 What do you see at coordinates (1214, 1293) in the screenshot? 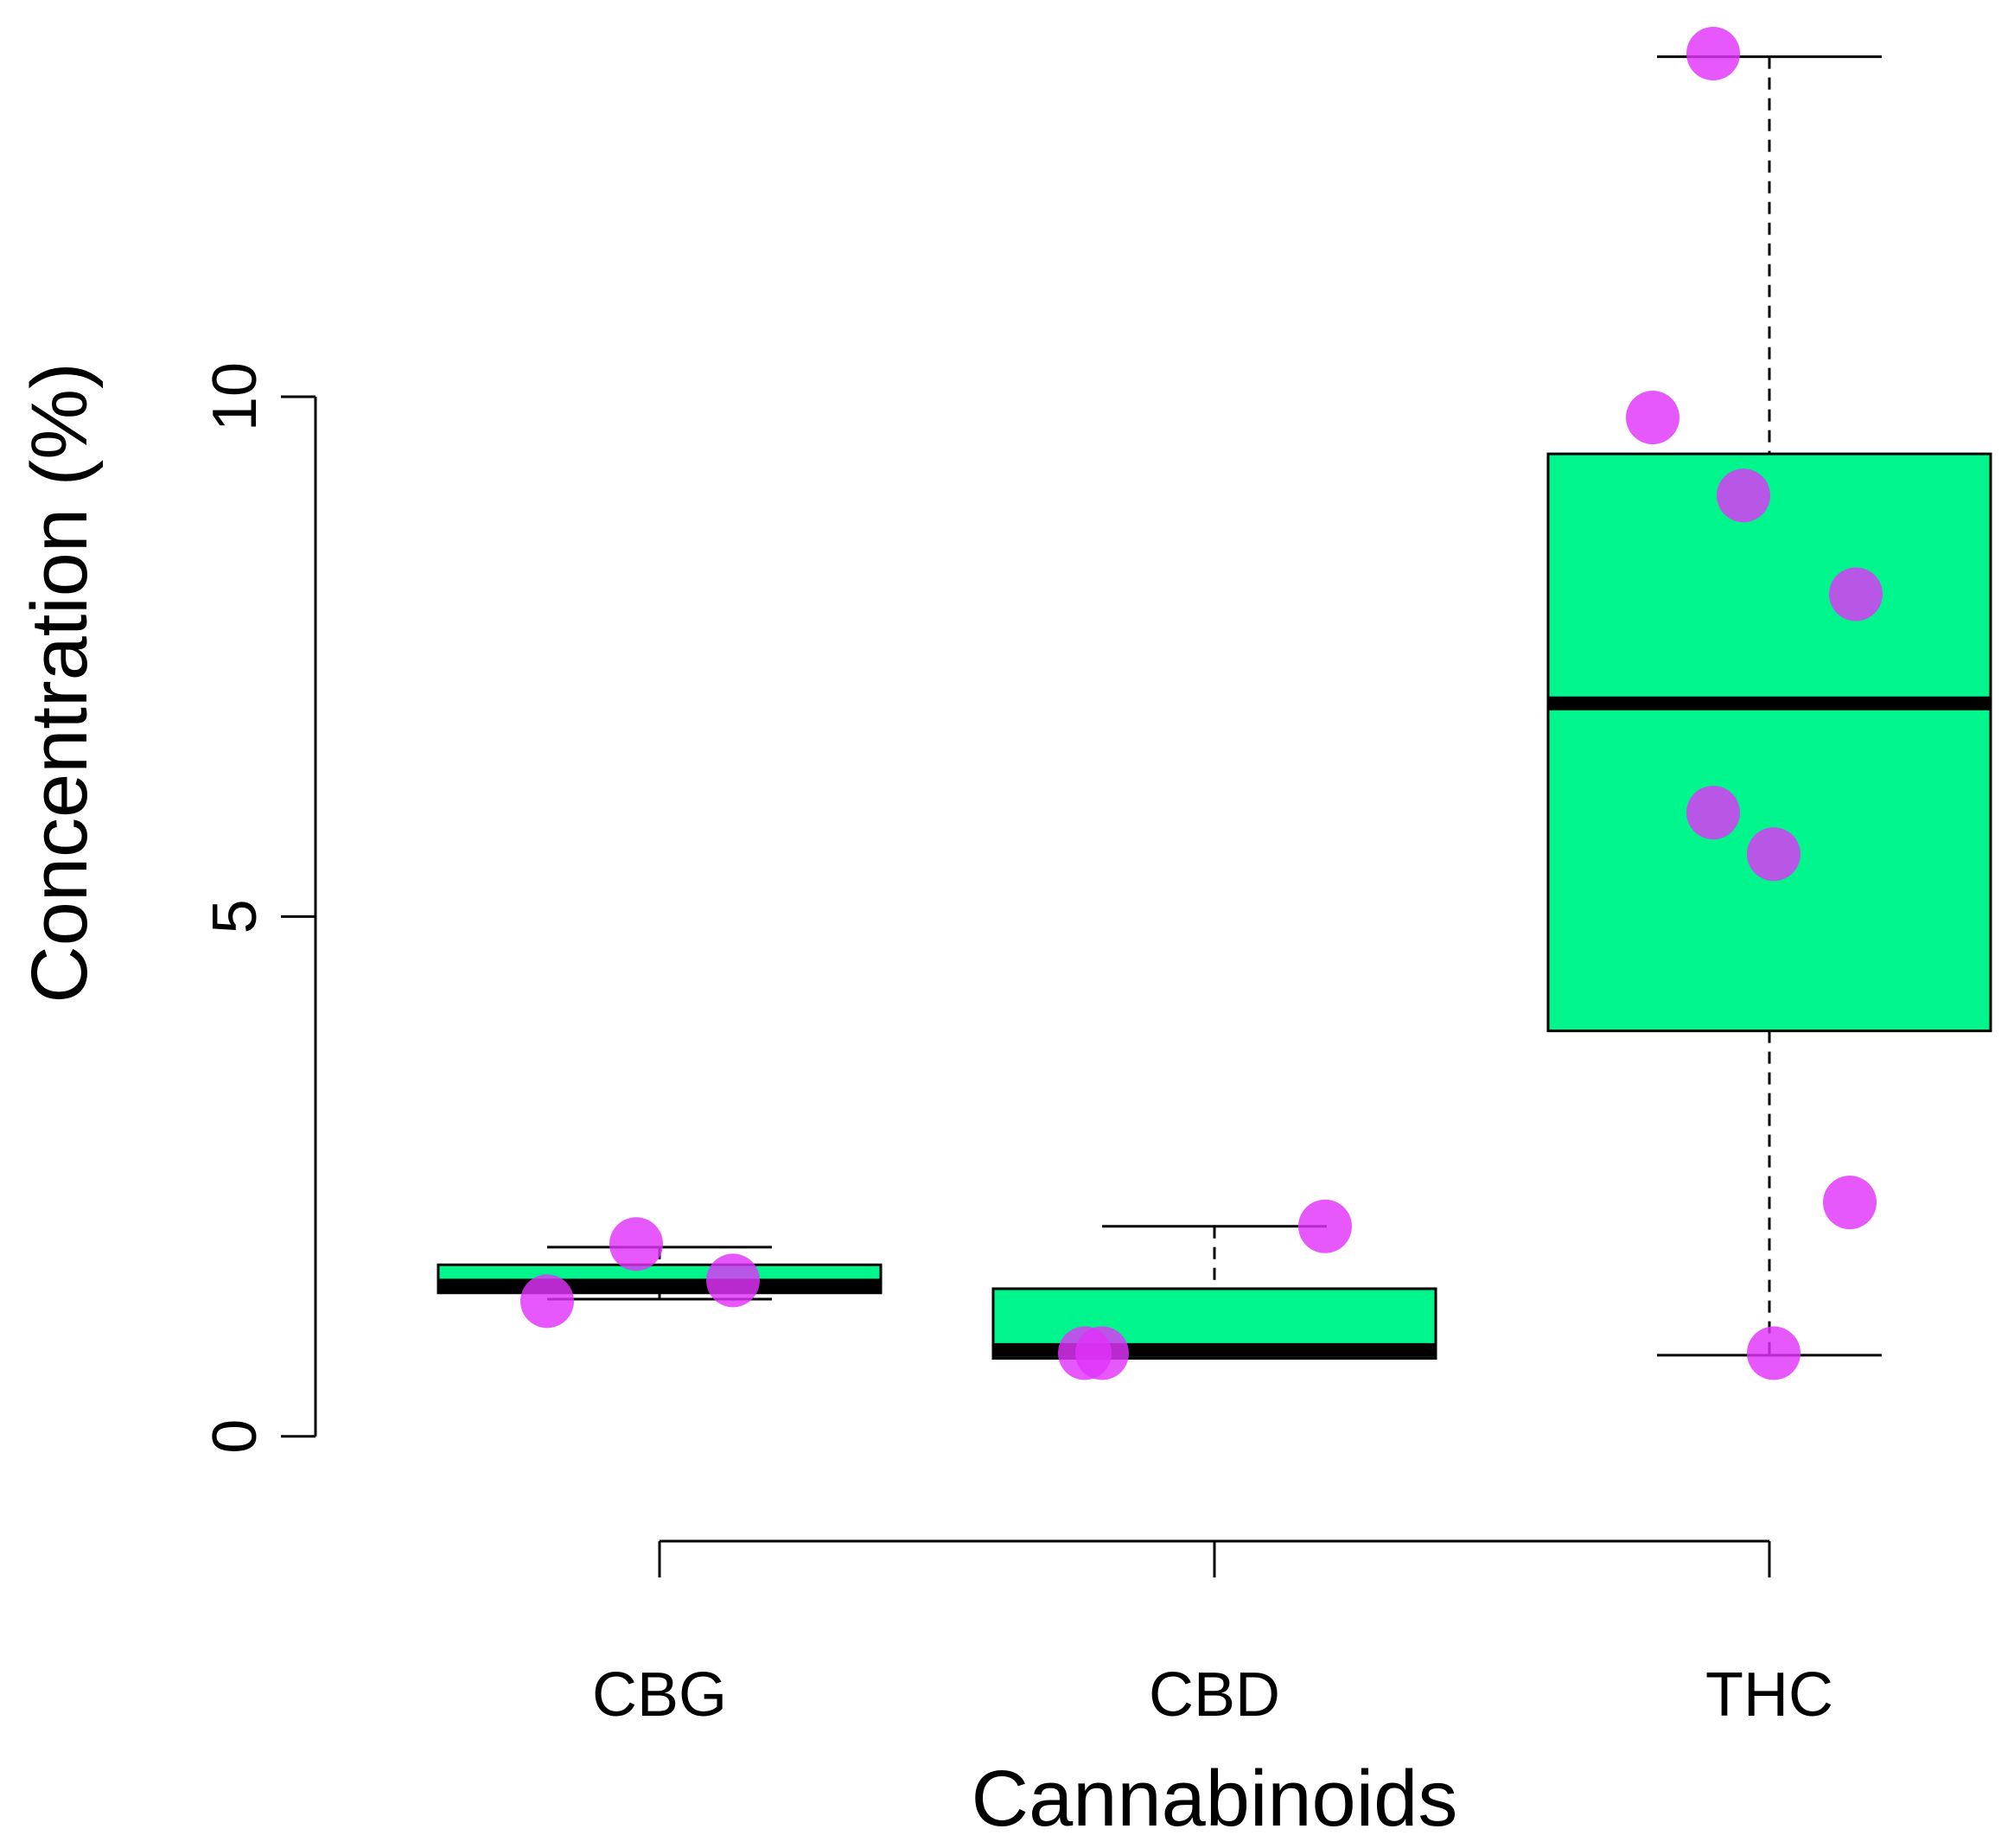
I see `box-cbd` at bounding box center [1214, 1293].